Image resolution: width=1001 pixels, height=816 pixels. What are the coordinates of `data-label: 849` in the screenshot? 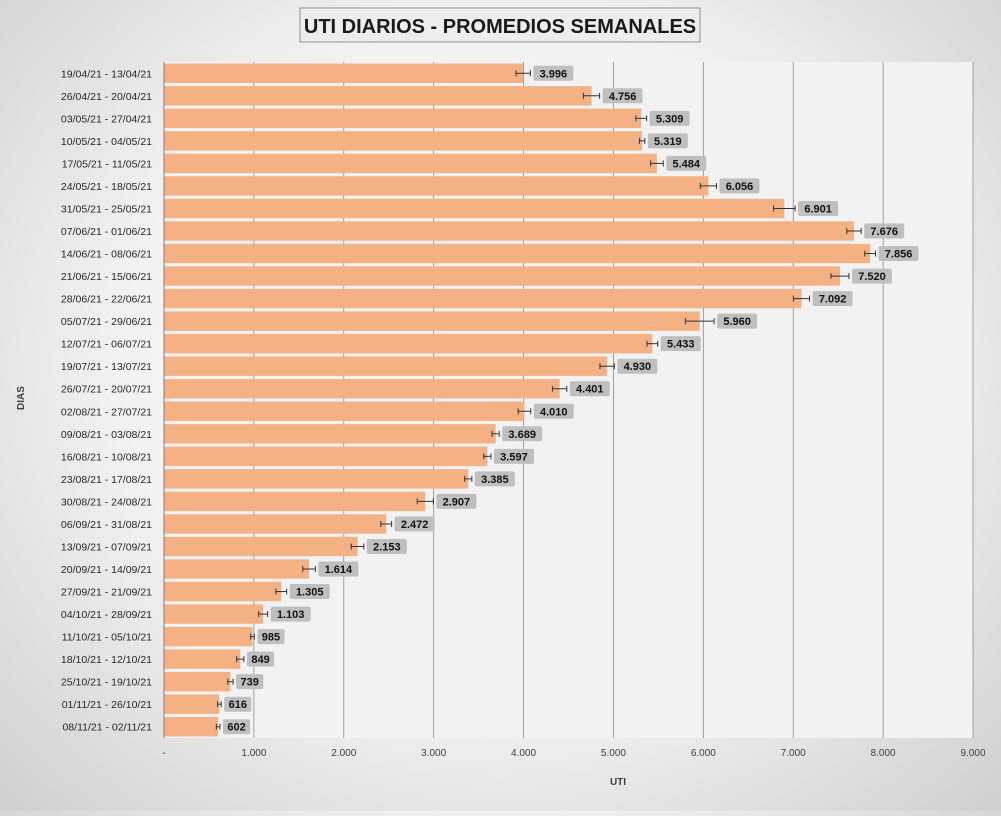 It's located at (260, 660).